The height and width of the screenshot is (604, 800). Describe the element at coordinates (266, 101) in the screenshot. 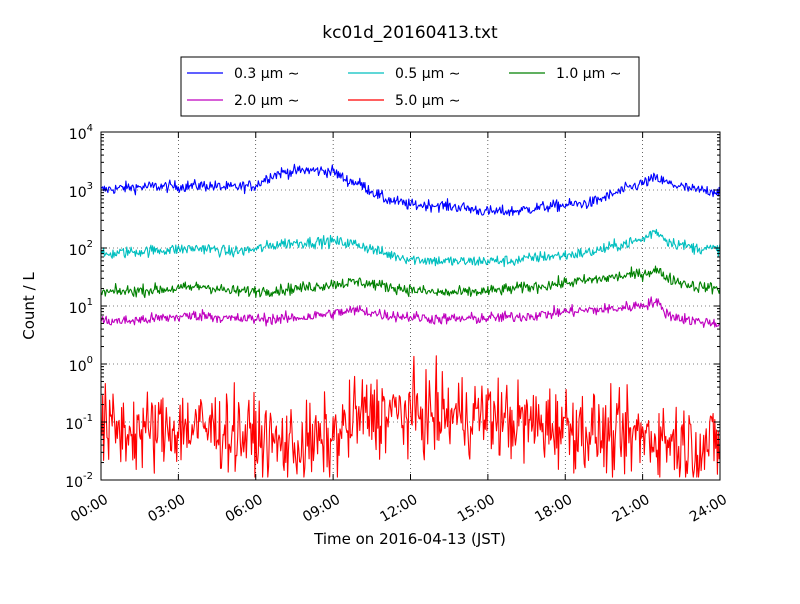

I see `legend-label: 2.0 μm ∼` at that location.